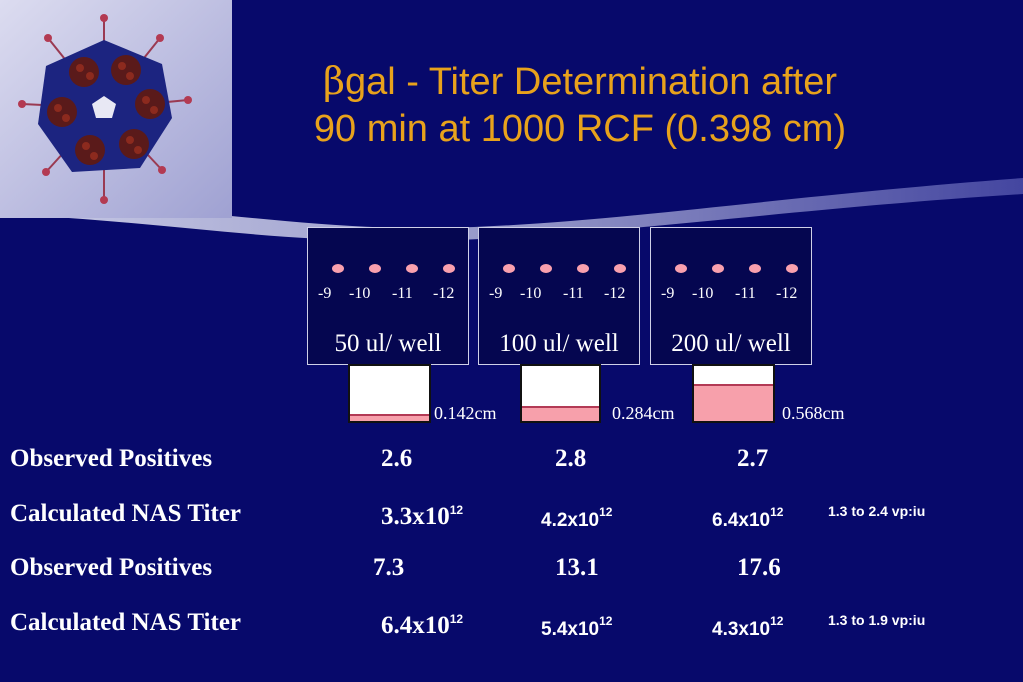 Image resolution: width=1023 pixels, height=682 pixels. What do you see at coordinates (580, 129) in the screenshot?
I see `title-line-2: 90 min at 1000 RCF (0.398 cm)` at bounding box center [580, 129].